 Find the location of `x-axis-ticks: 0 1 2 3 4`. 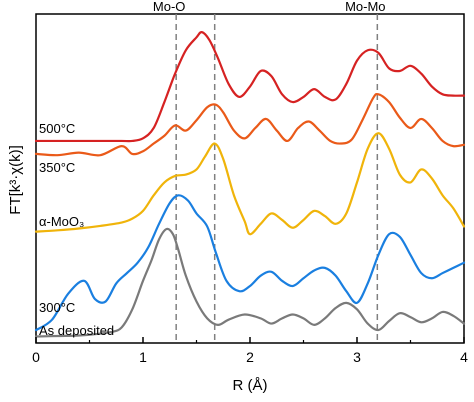

x-axis-ticks: 0 1 2 3 4 is located at coordinates (250, 351).